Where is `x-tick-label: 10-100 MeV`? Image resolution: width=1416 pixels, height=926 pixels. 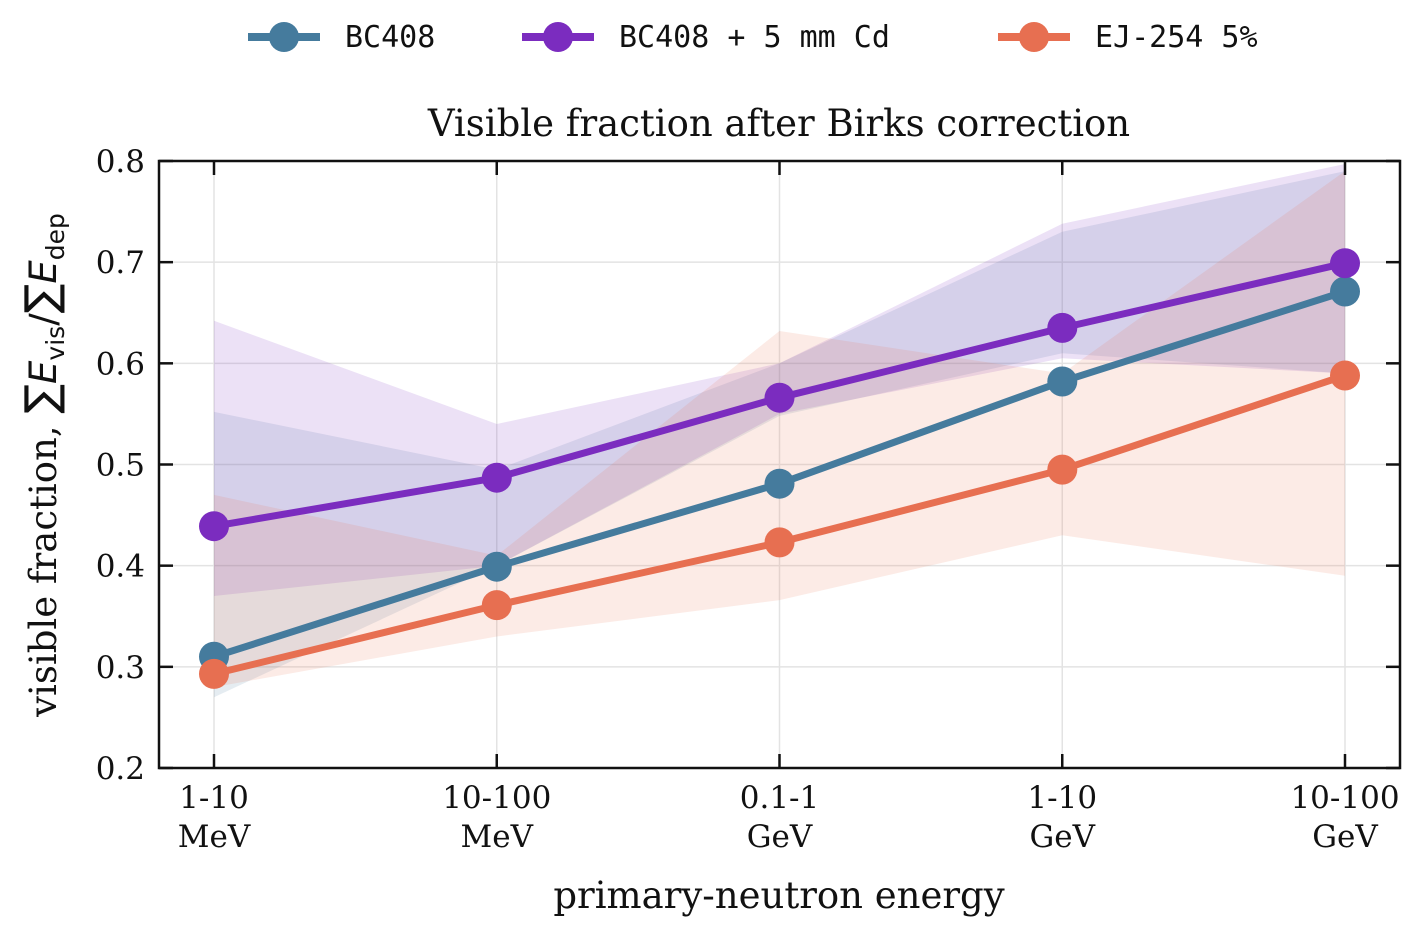
x-tick-label: 10-100 MeV is located at coordinates (496, 817).